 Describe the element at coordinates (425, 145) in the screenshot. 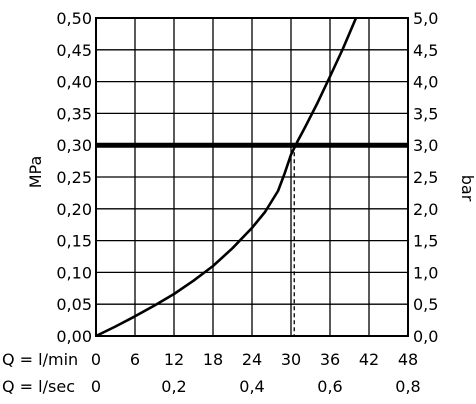

I see `y-right-tick-label: 3,0` at that location.